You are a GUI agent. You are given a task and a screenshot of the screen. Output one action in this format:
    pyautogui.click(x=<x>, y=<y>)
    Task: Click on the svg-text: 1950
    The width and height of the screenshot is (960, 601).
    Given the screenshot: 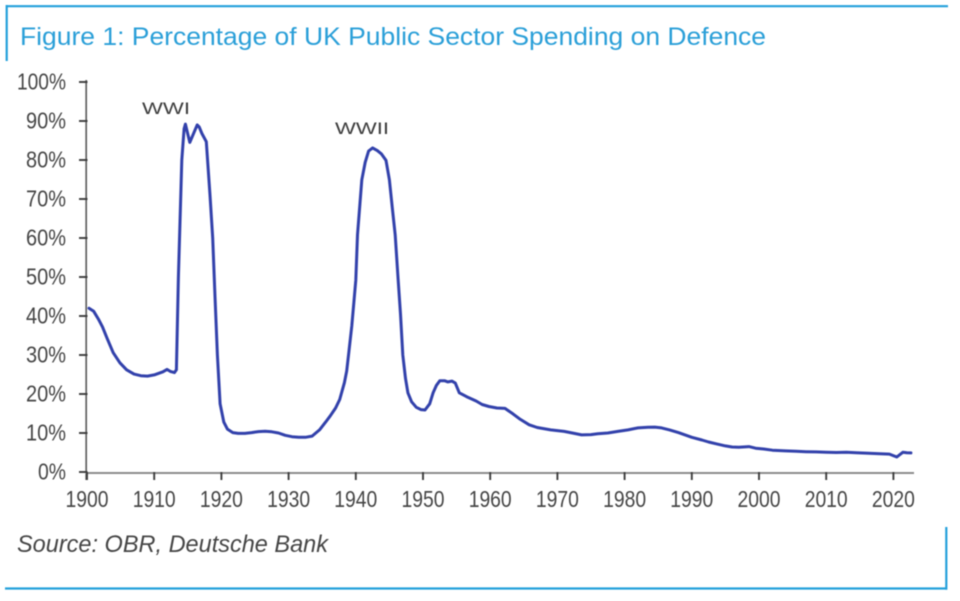 What is the action you would take?
    pyautogui.click(x=423, y=499)
    